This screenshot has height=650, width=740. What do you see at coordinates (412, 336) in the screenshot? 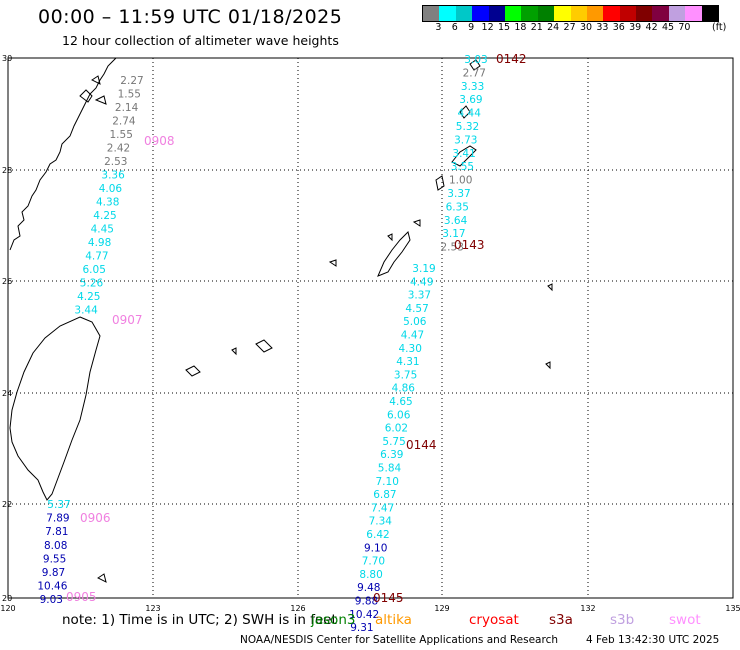
I see `wave-height-value: 4.47` at bounding box center [412, 336].